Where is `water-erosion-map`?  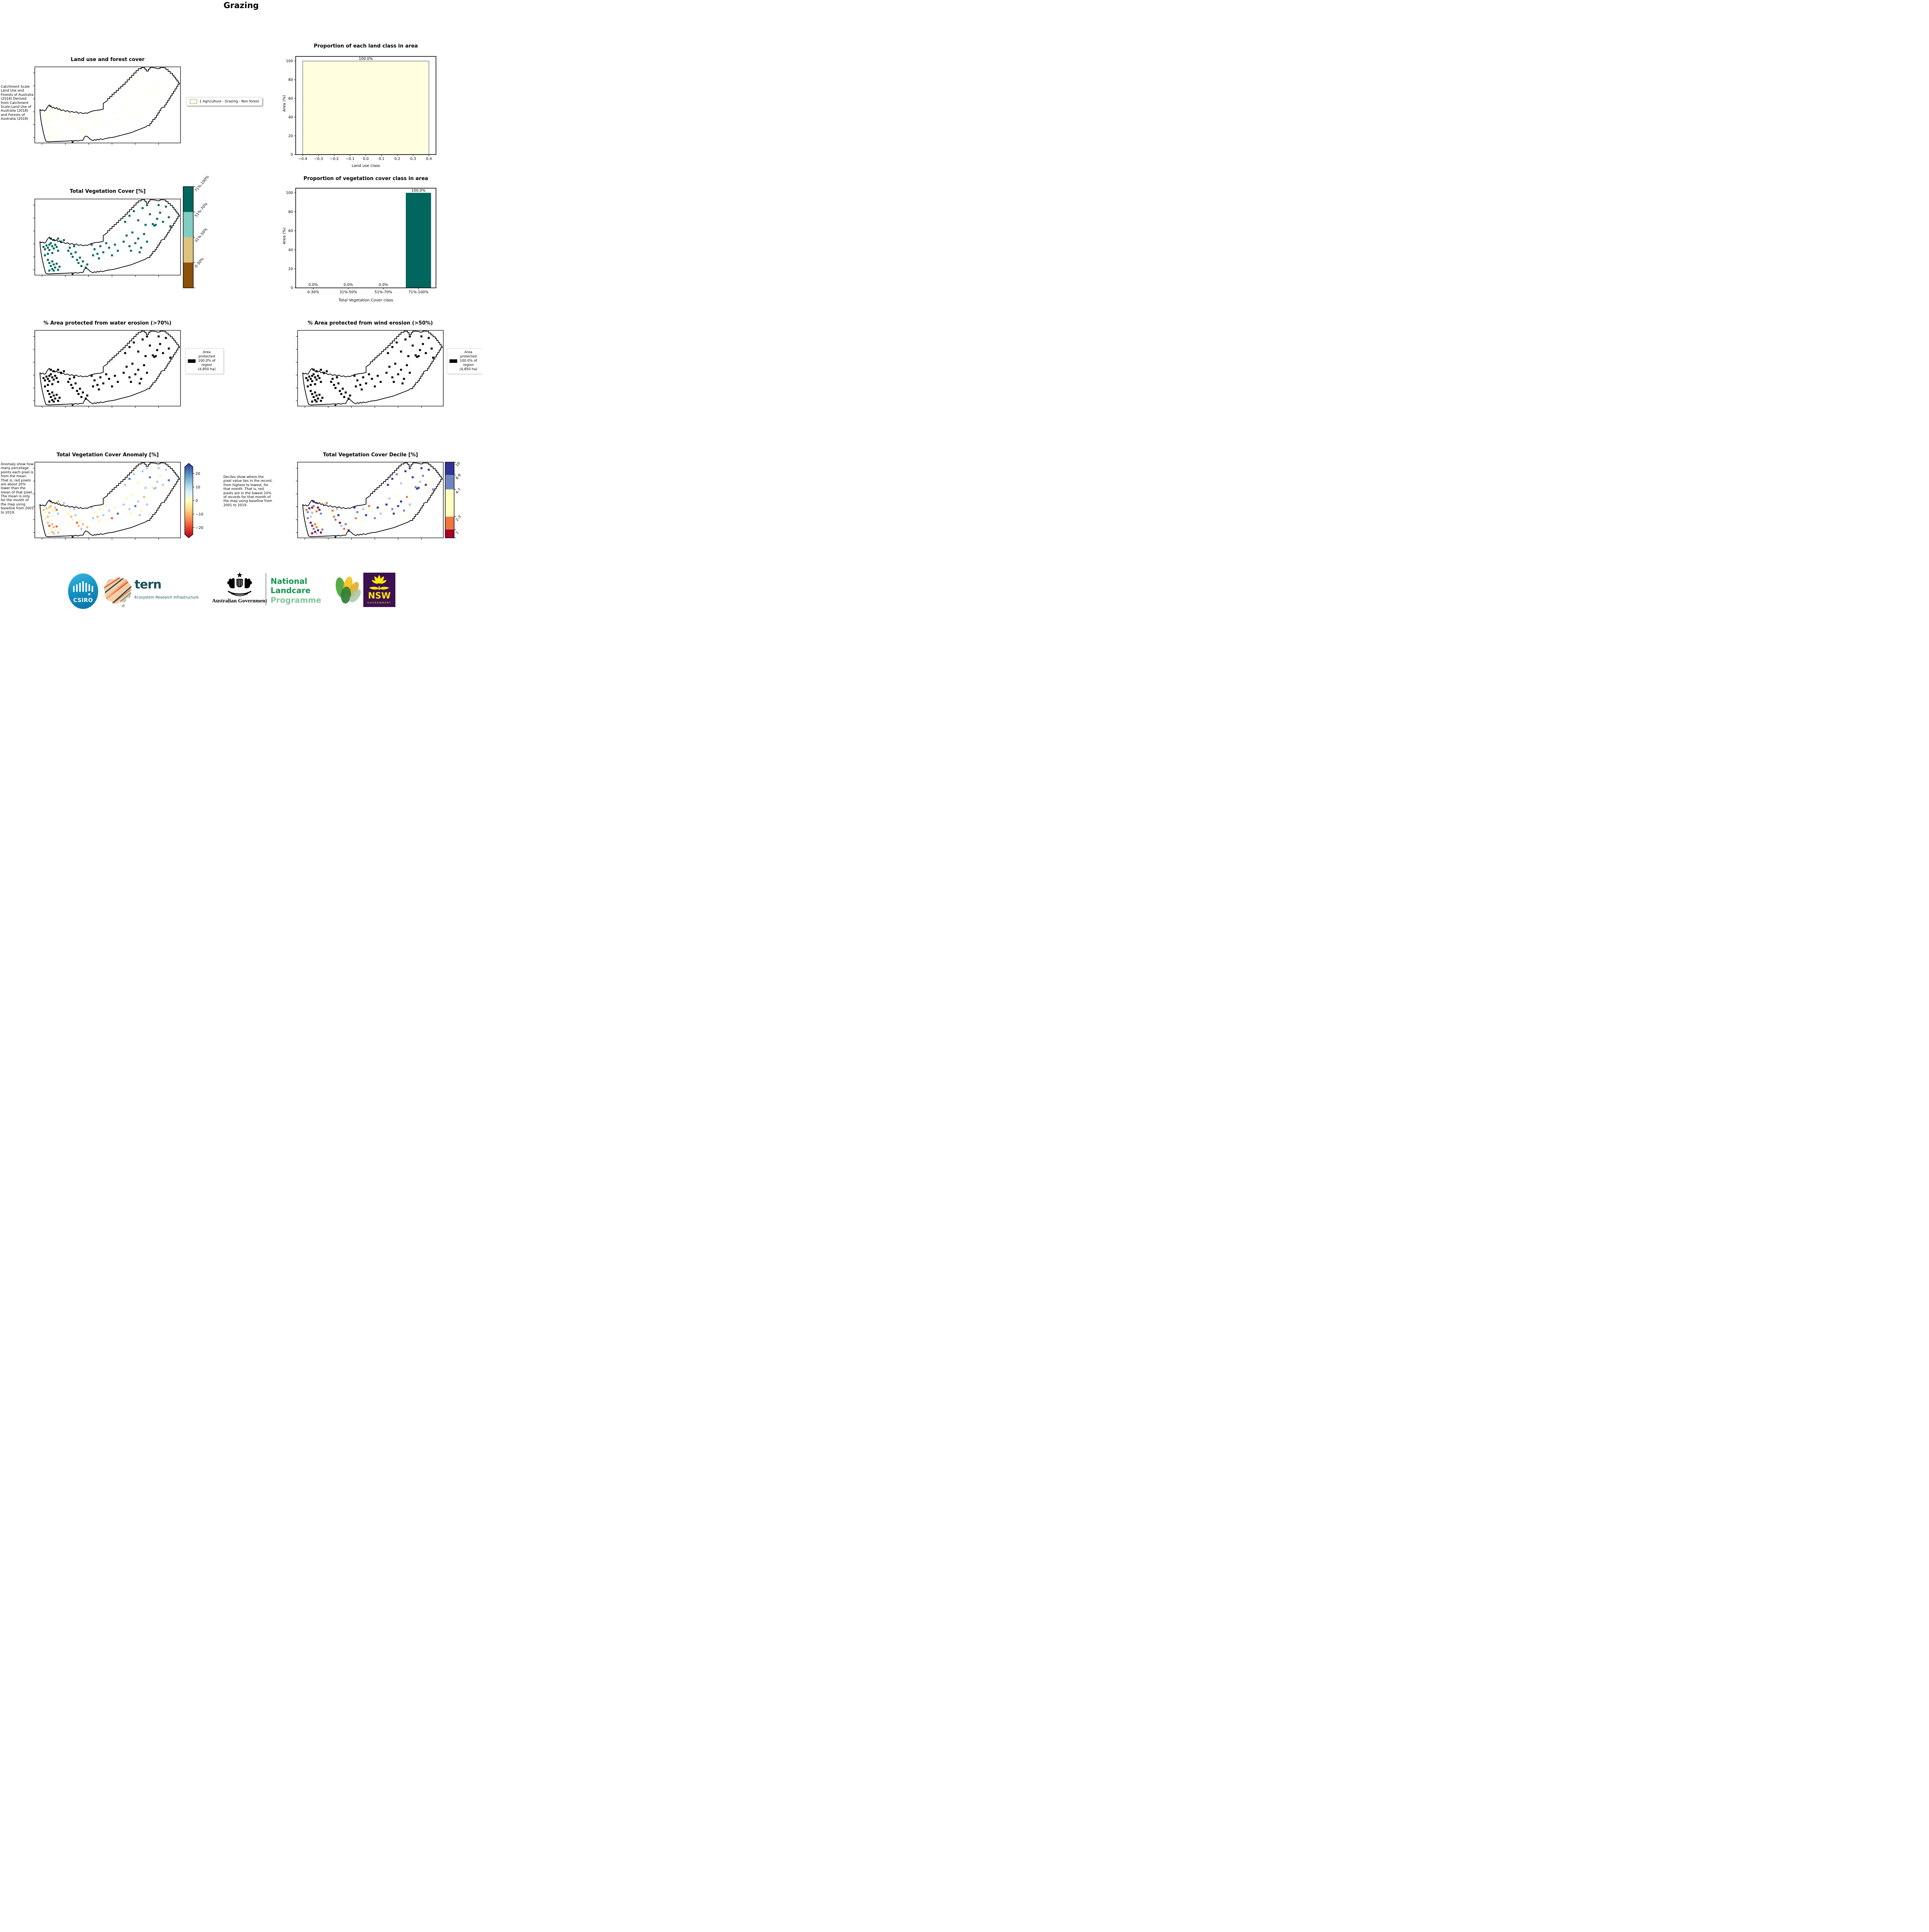 water-erosion-map is located at coordinates (107, 368).